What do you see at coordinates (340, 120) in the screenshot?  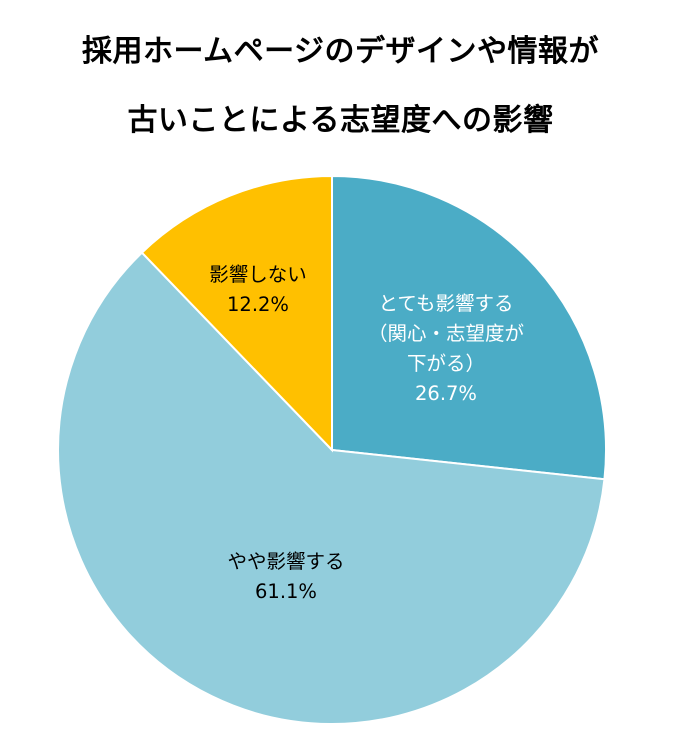 I see `chart-title-line-2: 古いことによる志望度への影響` at bounding box center [340, 120].